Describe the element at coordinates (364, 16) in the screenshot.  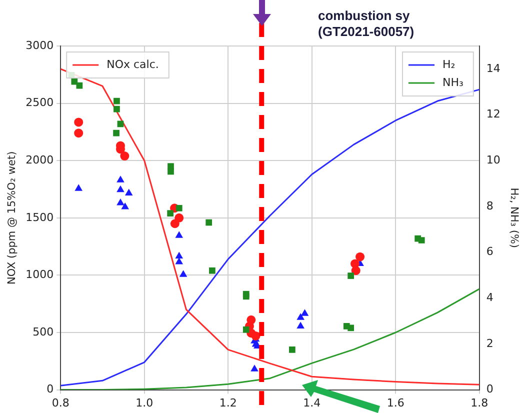
I see `chart-title: combustion sy` at that location.